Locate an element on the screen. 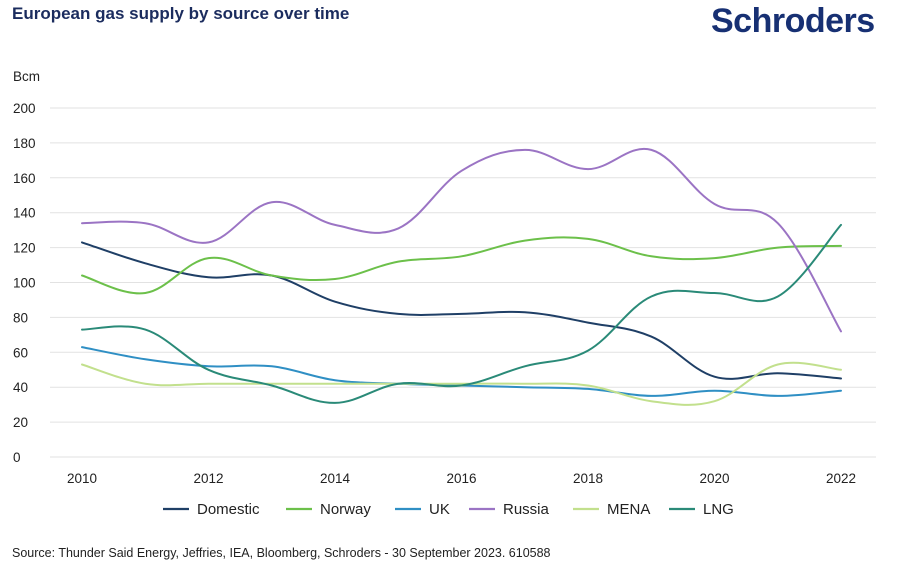 The image size is (900, 574). x-tick-label: 2014 is located at coordinates (335, 478).